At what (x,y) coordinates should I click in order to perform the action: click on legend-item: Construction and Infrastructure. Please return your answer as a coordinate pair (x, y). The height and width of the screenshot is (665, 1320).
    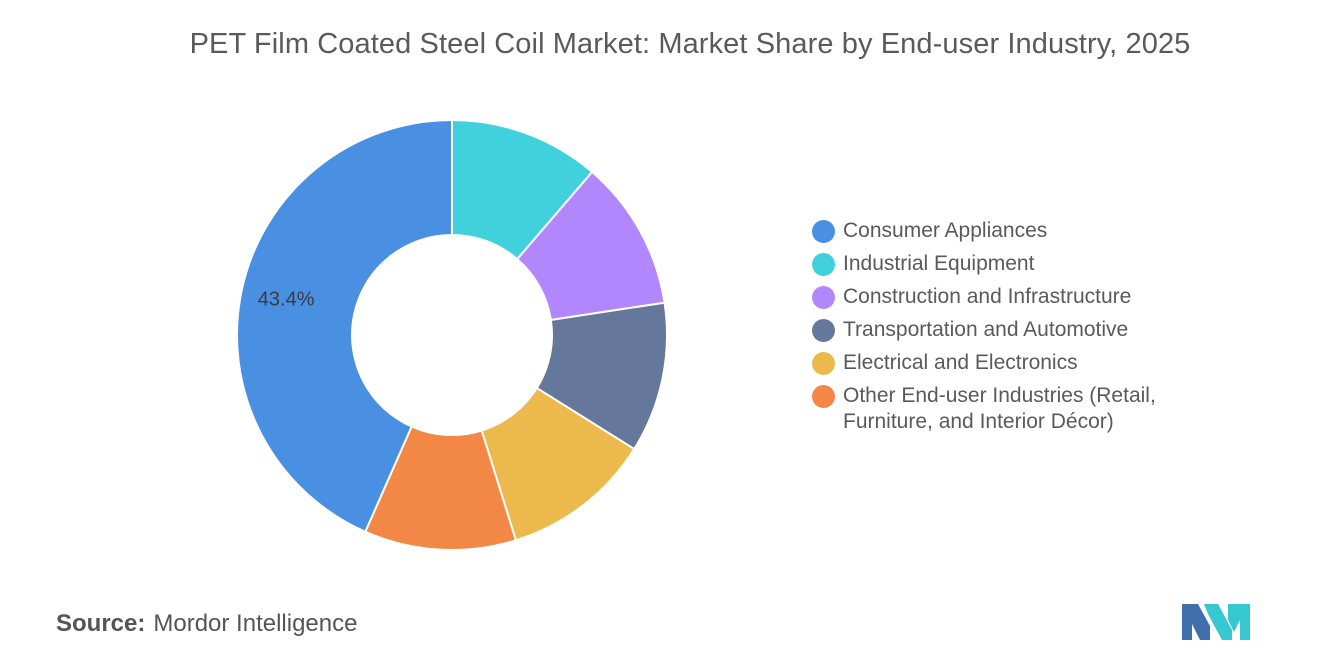
    Looking at the image, I should click on (1022, 297).